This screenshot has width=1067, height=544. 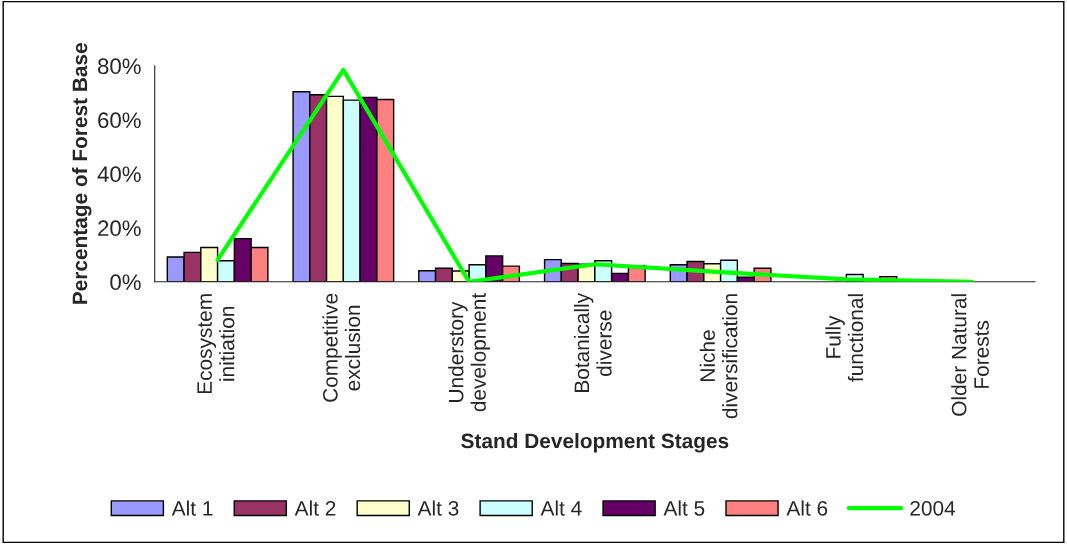 What do you see at coordinates (718, 356) in the screenshot?
I see `x-tick-label: Niche diversification` at bounding box center [718, 356].